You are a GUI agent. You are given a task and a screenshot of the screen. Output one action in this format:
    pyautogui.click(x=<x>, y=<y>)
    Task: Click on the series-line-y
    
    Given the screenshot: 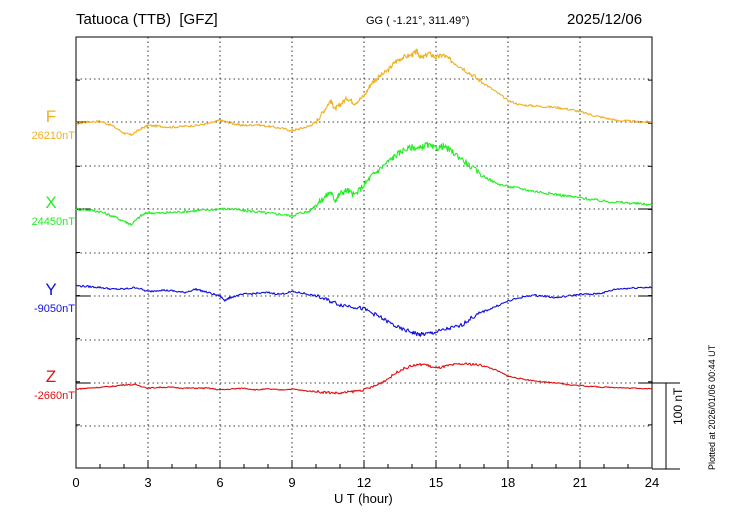 What is the action you would take?
    pyautogui.click(x=364, y=310)
    